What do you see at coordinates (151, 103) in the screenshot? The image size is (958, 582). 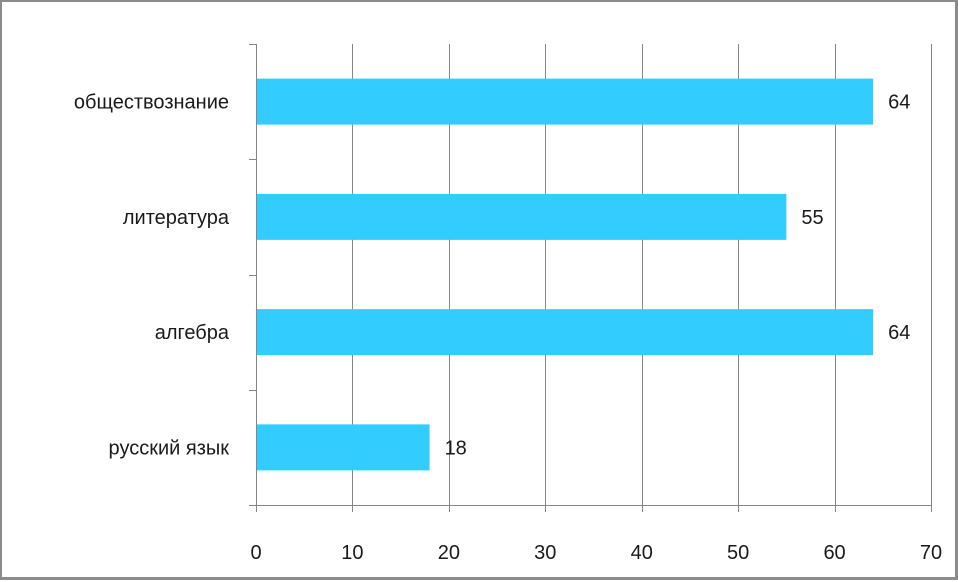 I see `category-label: обществознание` at bounding box center [151, 103].